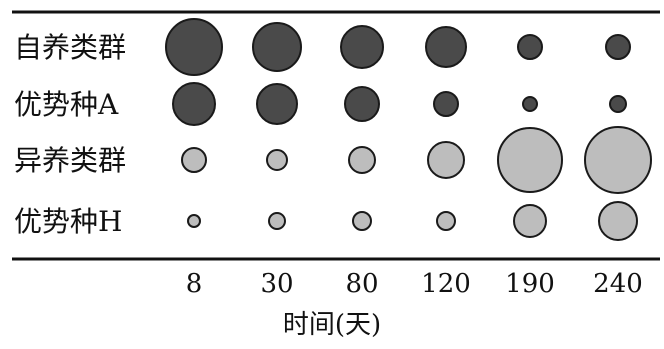 The width and height of the screenshot is (664, 349). Describe the element at coordinates (66, 104) in the screenshot. I see `row-label: 优势种A` at that location.